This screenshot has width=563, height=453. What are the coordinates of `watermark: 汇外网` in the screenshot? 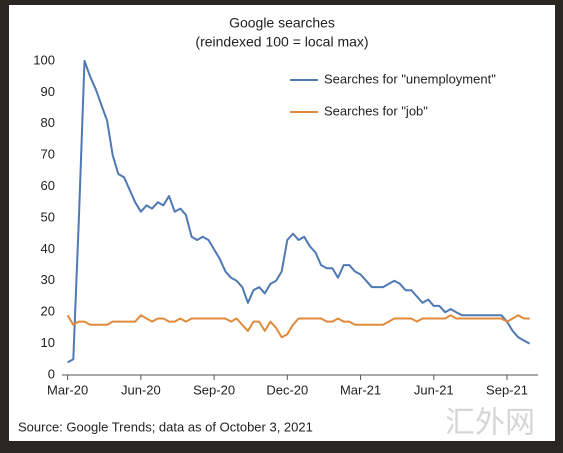 It's located at (490, 423).